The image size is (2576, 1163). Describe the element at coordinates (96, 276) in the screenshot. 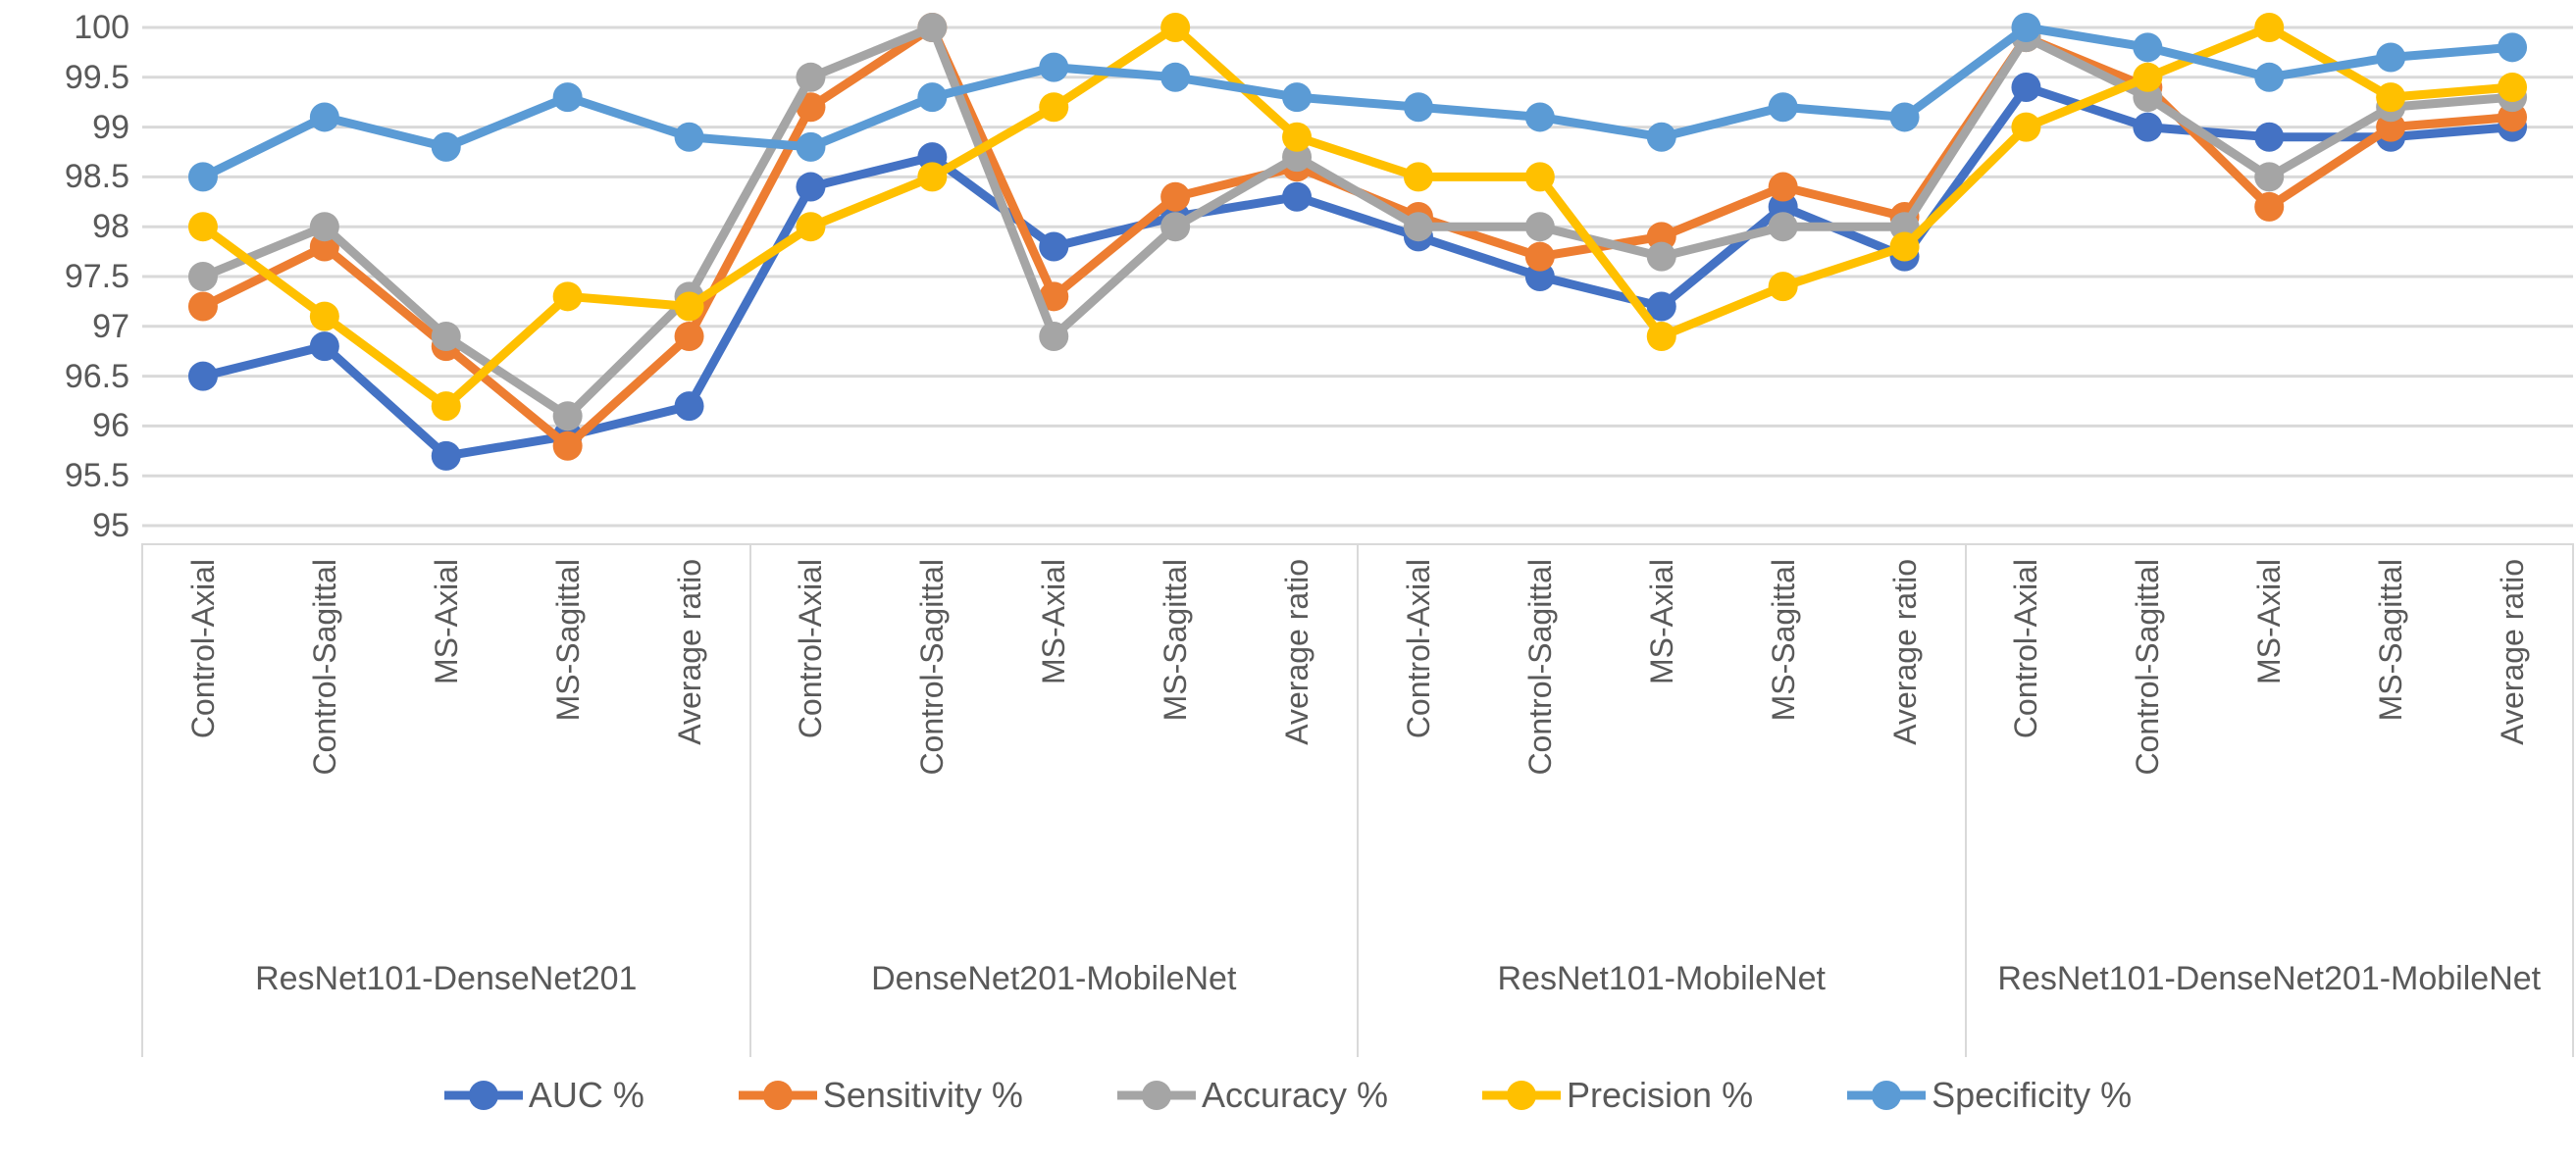

I see `y-axis-tick-label: 97.5` at that location.